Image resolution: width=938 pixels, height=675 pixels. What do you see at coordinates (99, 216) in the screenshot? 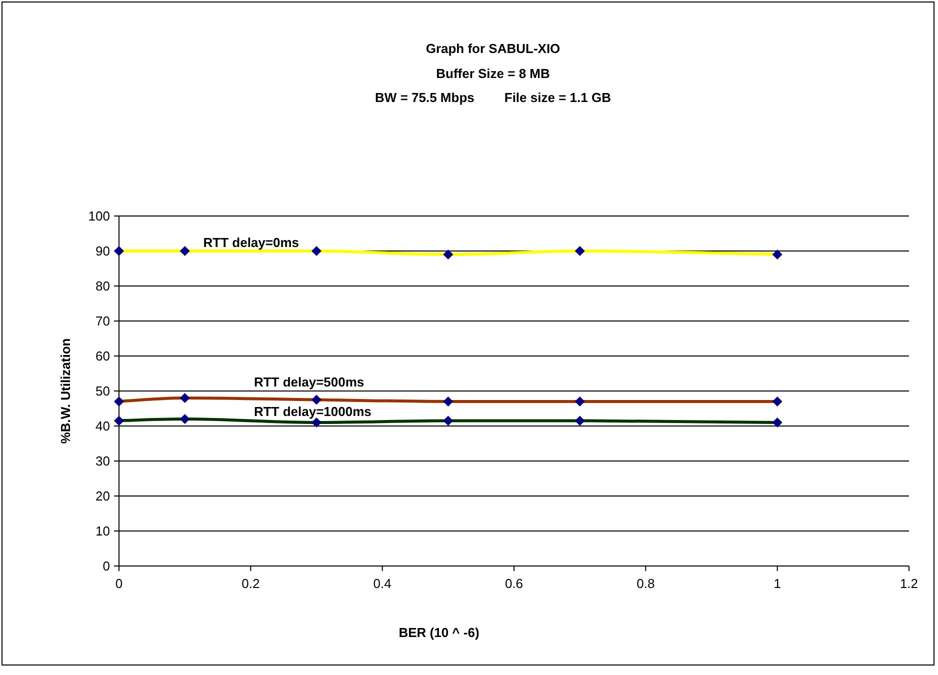
I see `y-tick-label: 100` at bounding box center [99, 216].